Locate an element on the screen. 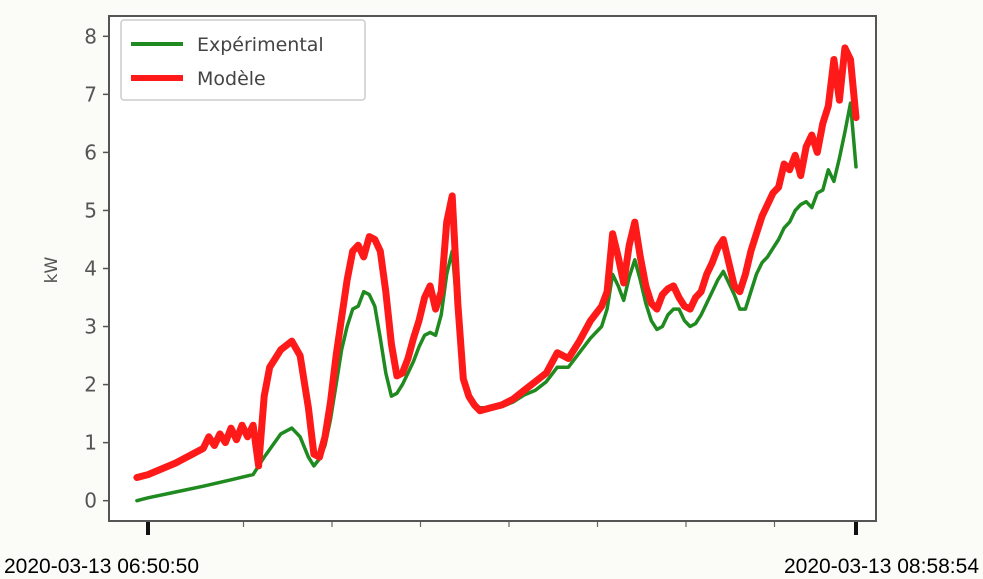 The height and width of the screenshot is (579, 983). x-tick-label-start: 2020-03-13 06:50:50 is located at coordinates (101, 566).